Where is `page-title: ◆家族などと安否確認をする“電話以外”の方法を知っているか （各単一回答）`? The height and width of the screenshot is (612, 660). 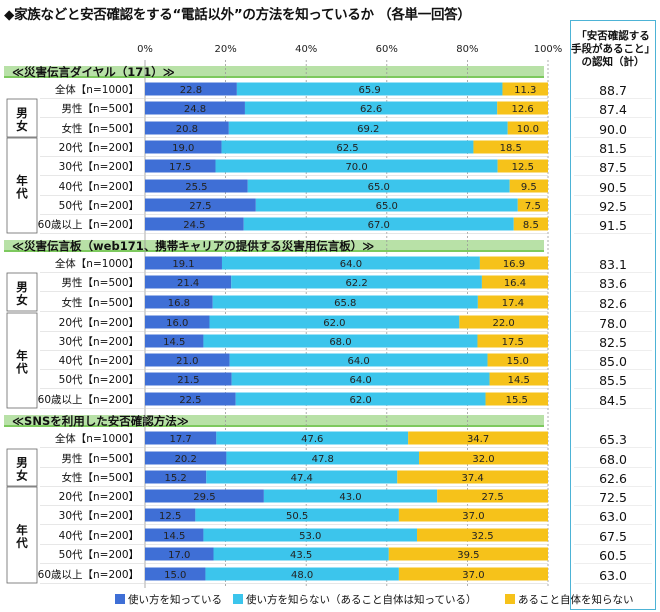 page-title: ◆家族などと安否確認をする“電話以外”の方法を知っているか （各単一回答） is located at coordinates (237, 15).